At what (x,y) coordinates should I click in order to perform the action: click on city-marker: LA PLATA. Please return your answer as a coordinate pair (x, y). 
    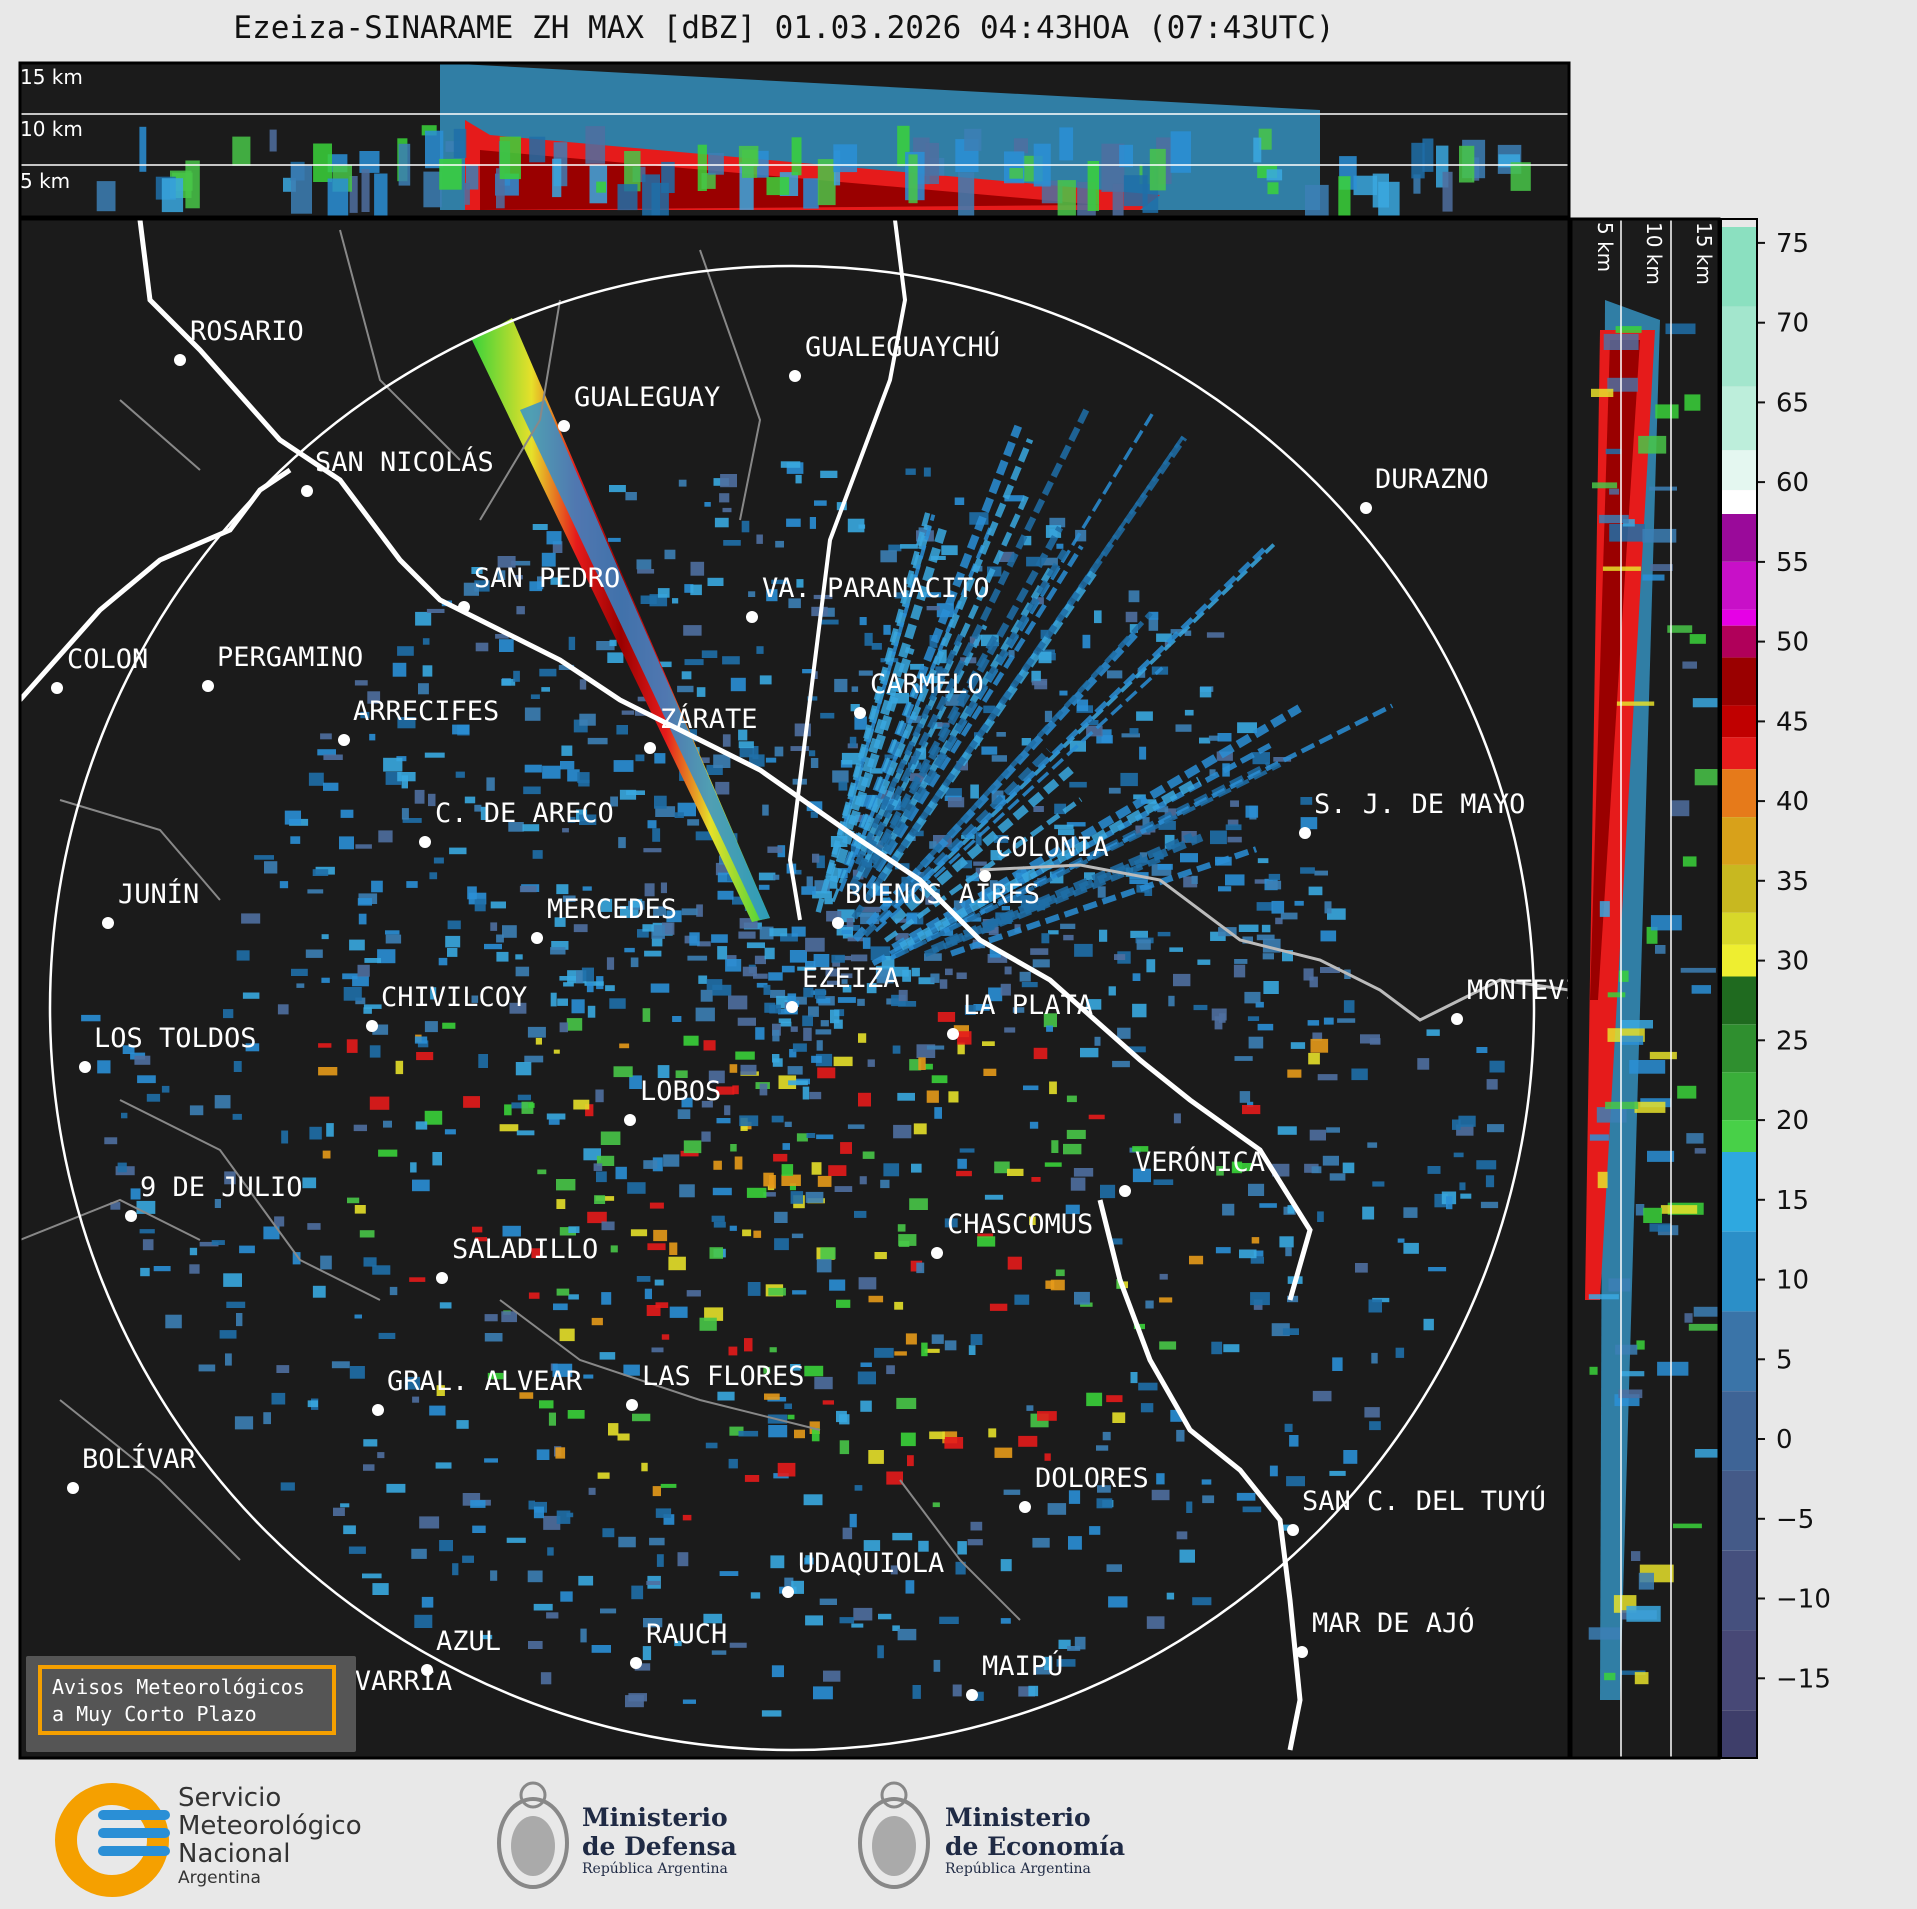
    Looking at the image, I should click on (1020, 1015).